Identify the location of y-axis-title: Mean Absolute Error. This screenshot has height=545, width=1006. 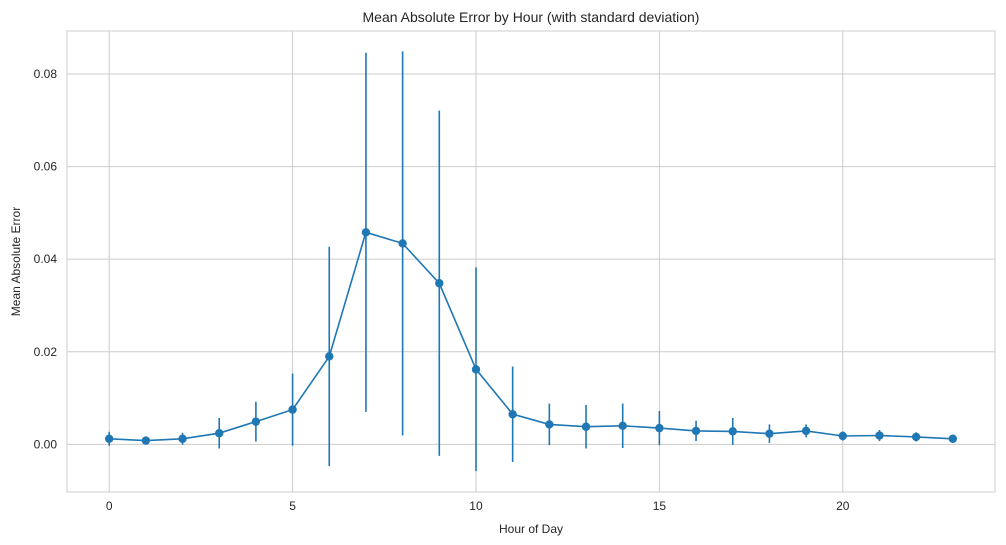
(16, 261).